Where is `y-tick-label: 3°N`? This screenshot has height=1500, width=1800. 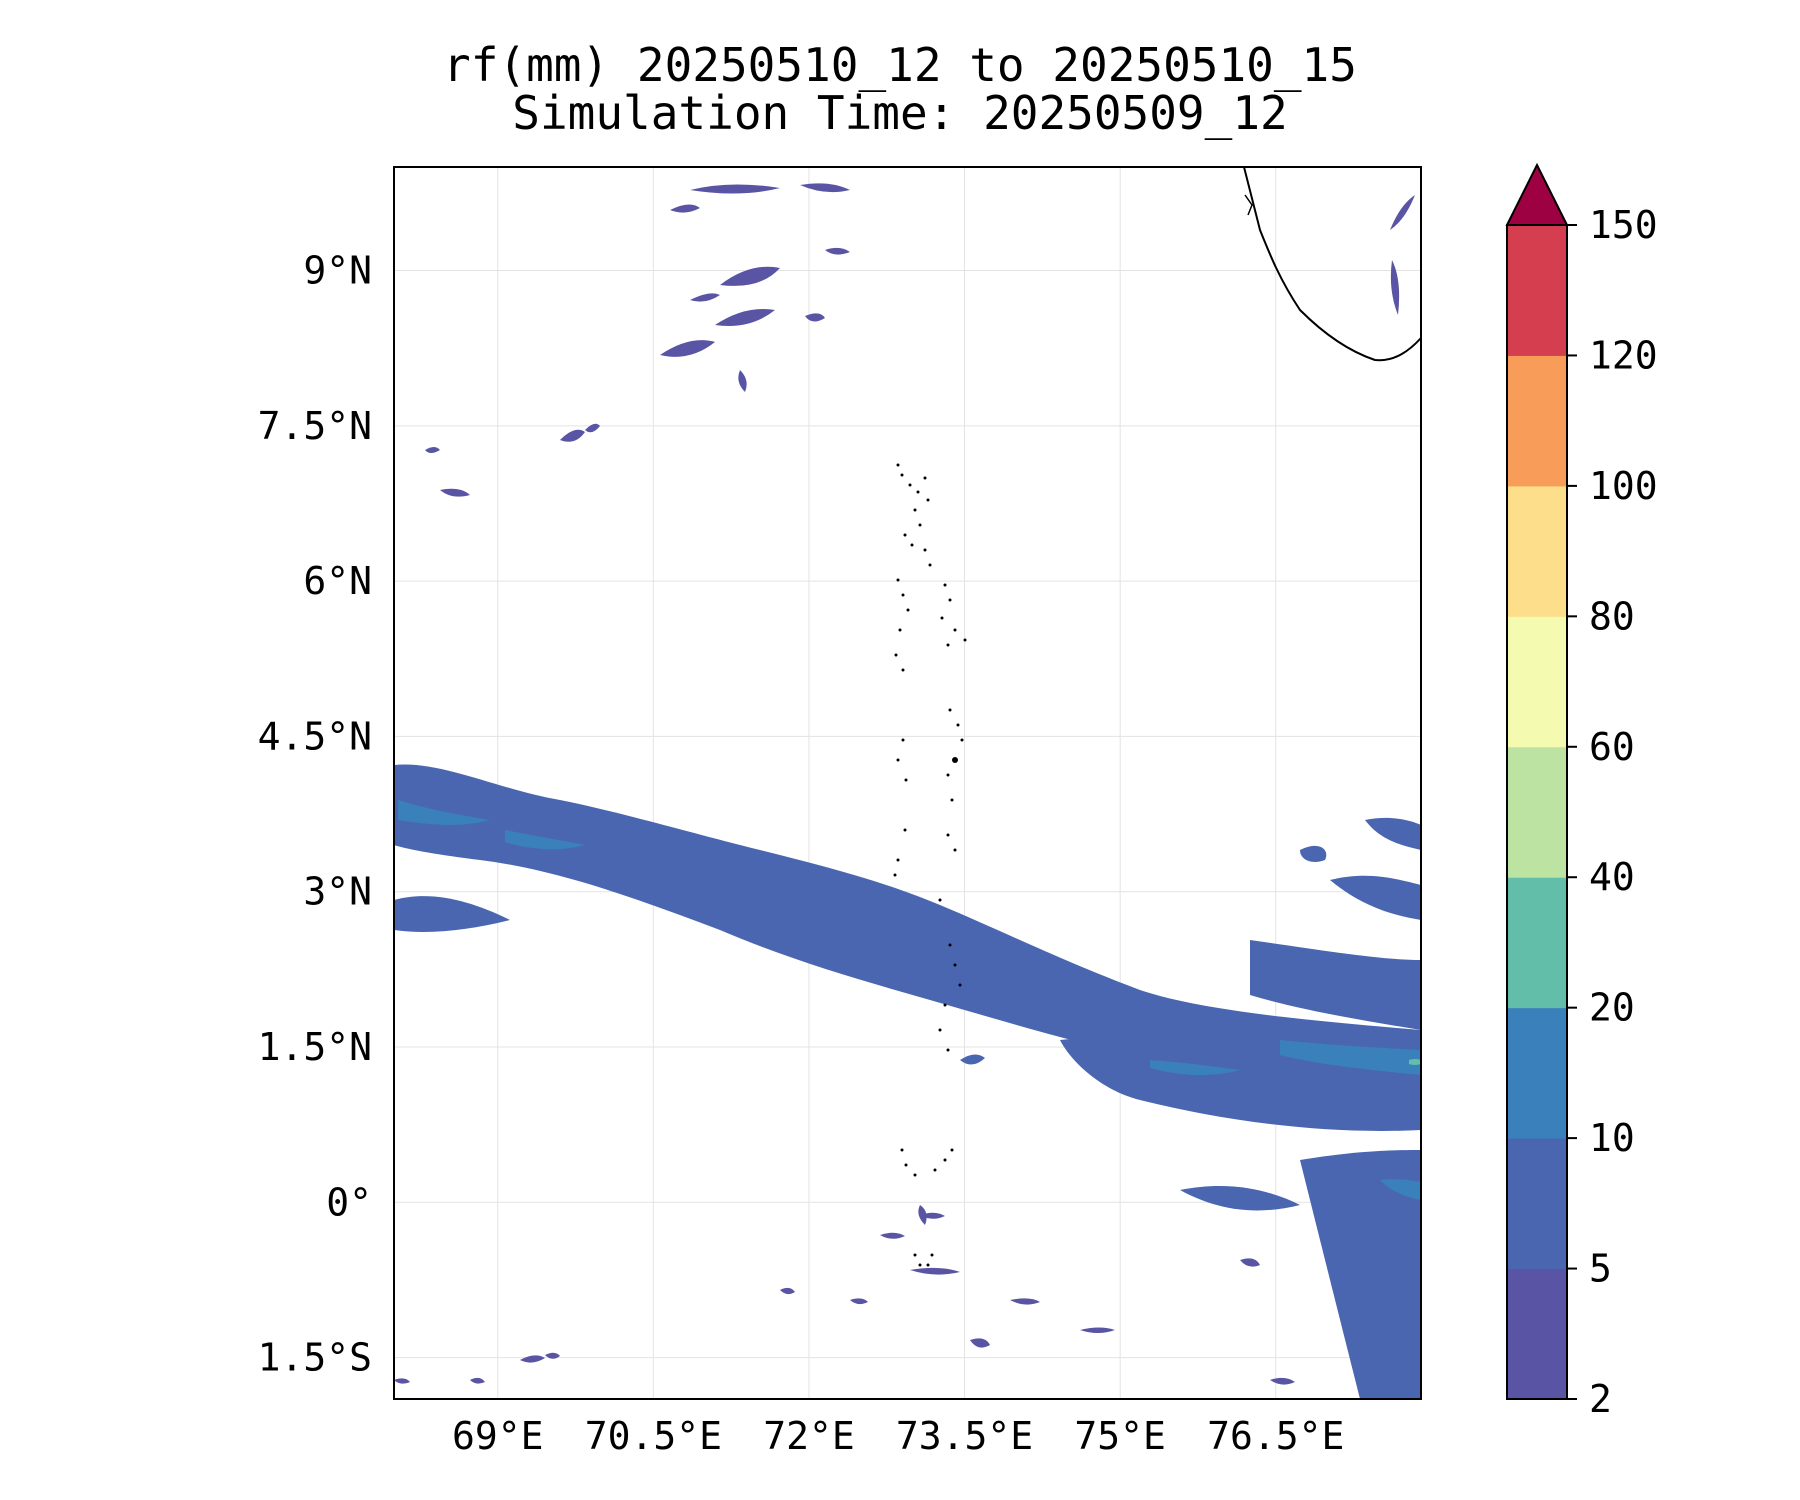
y-tick-label: 3°N is located at coordinates (337, 892).